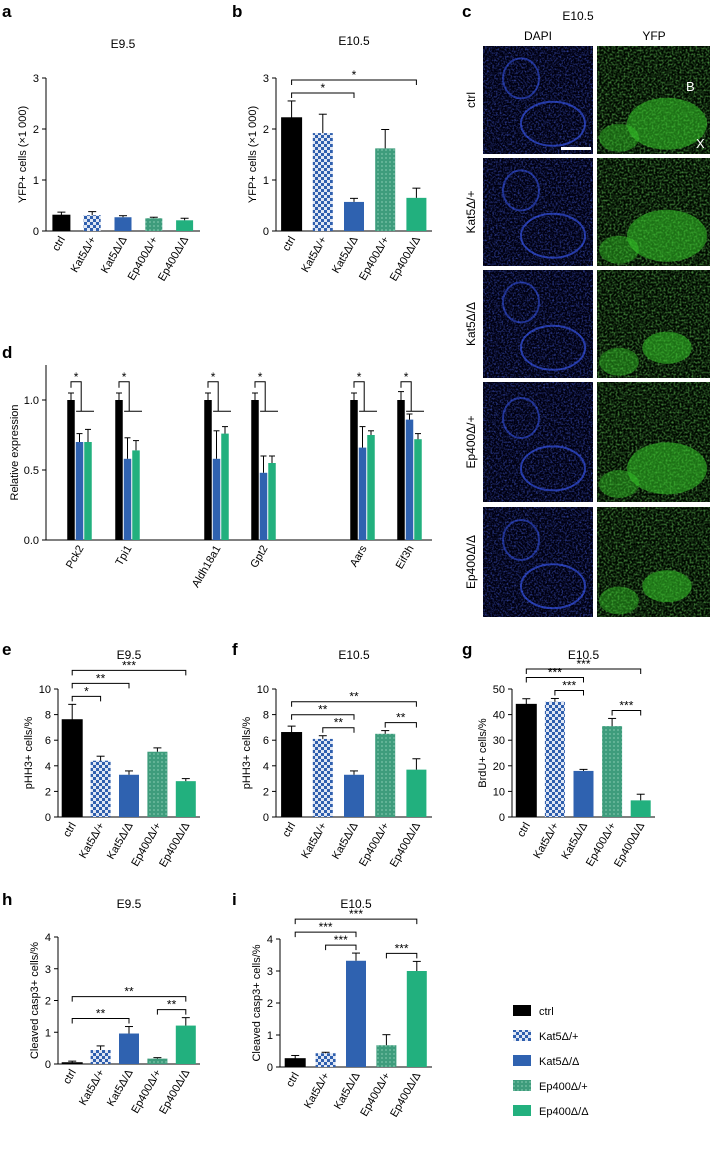  I want to click on dapi-otic-outline, so click(521, 540).